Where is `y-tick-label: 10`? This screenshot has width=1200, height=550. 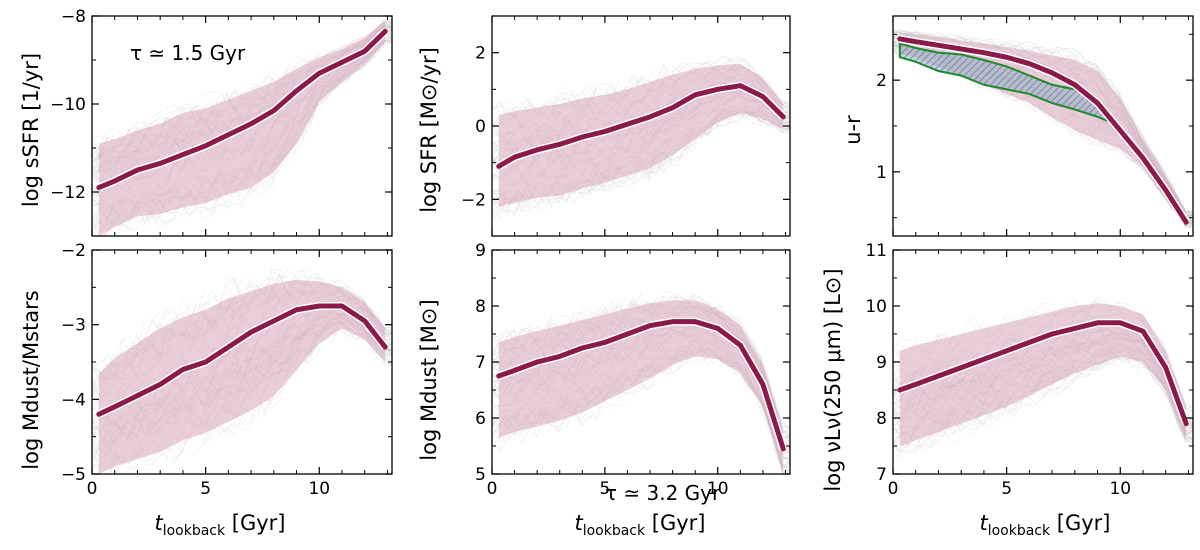 y-tick-label: 10 is located at coordinates (876, 307).